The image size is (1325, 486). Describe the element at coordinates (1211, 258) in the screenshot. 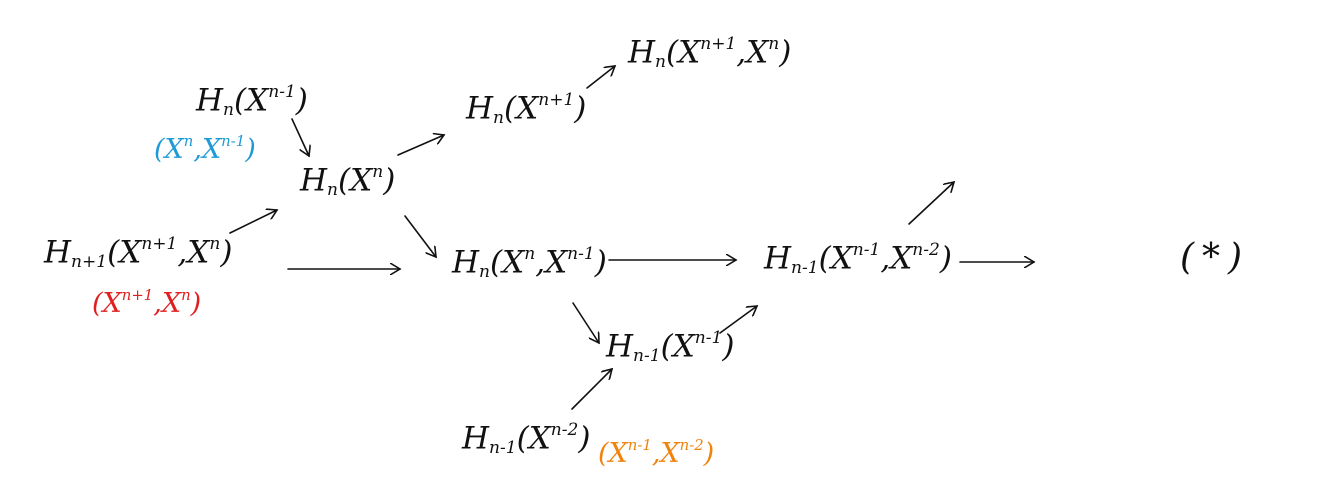

I see `star-label: (*)` at that location.